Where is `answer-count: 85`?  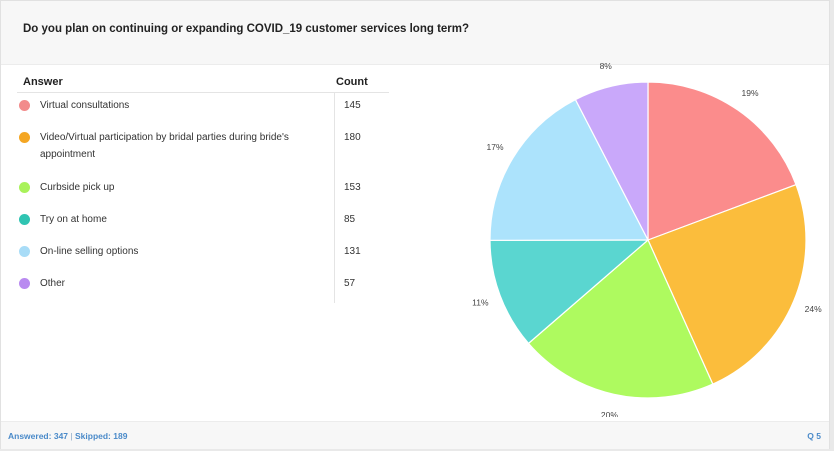
answer-count: 85 is located at coordinates (350, 219).